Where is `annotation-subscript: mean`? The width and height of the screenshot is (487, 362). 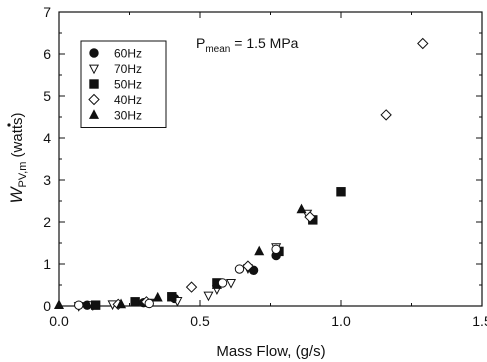
annotation-subscript: mean is located at coordinates (217, 49).